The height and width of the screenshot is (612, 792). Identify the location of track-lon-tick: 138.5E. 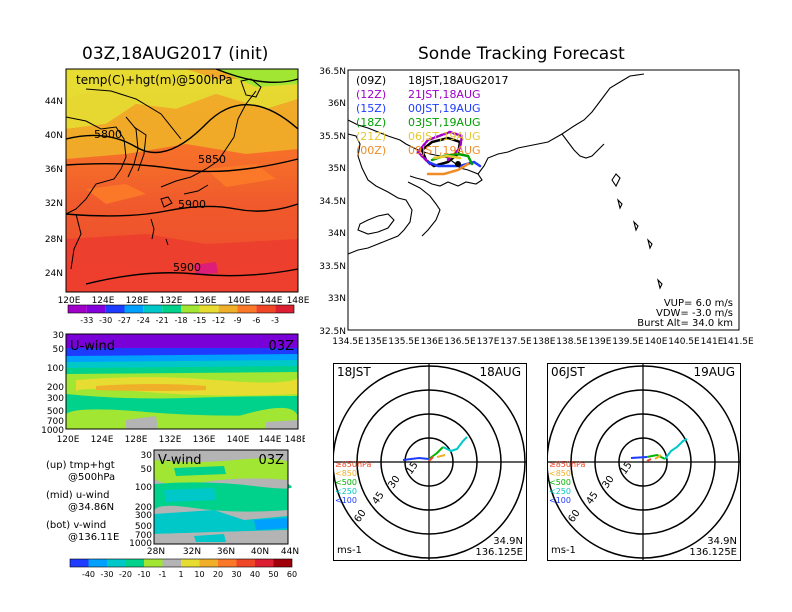
(572, 342).